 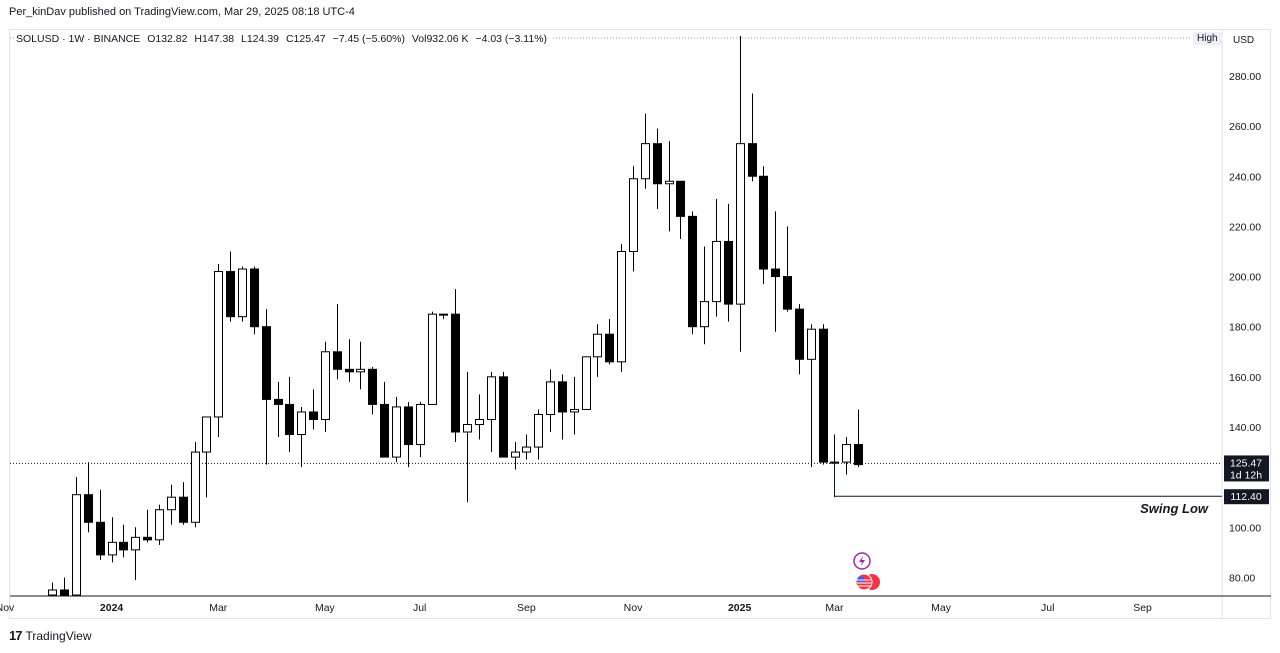 I want to click on countdown-tag: 1d 12h, so click(x=1246, y=475).